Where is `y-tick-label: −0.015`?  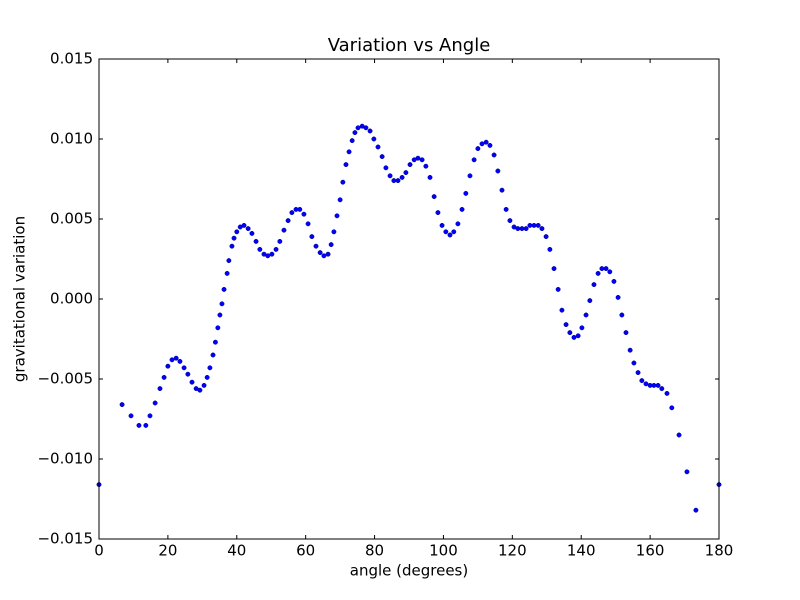 y-tick-label: −0.015 is located at coordinates (65, 539).